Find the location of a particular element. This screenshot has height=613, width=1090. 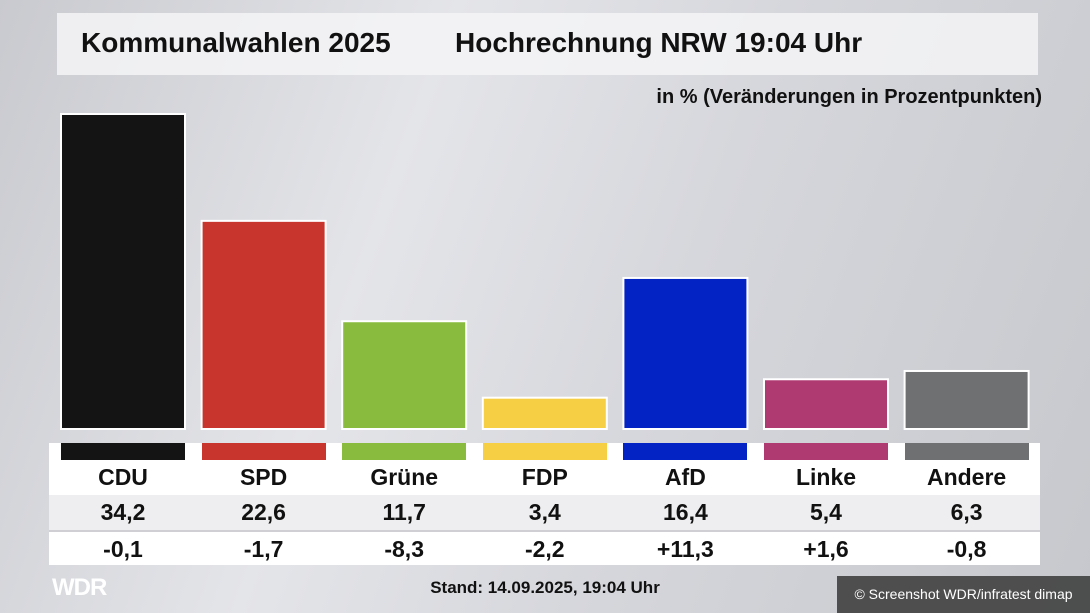

value-label: 5,4 is located at coordinates (826, 512).